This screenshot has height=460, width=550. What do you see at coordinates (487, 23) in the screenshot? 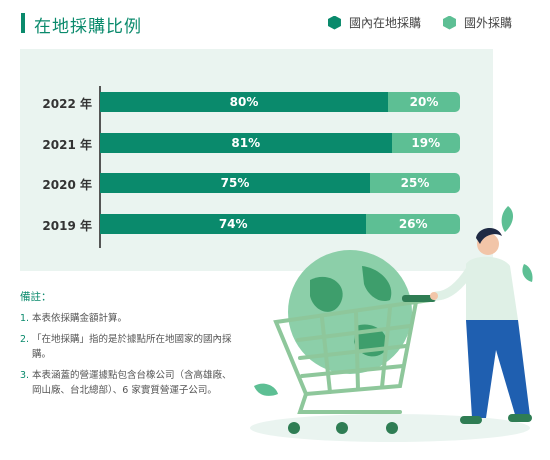
I see `legend-label: 國外採購` at bounding box center [487, 23].